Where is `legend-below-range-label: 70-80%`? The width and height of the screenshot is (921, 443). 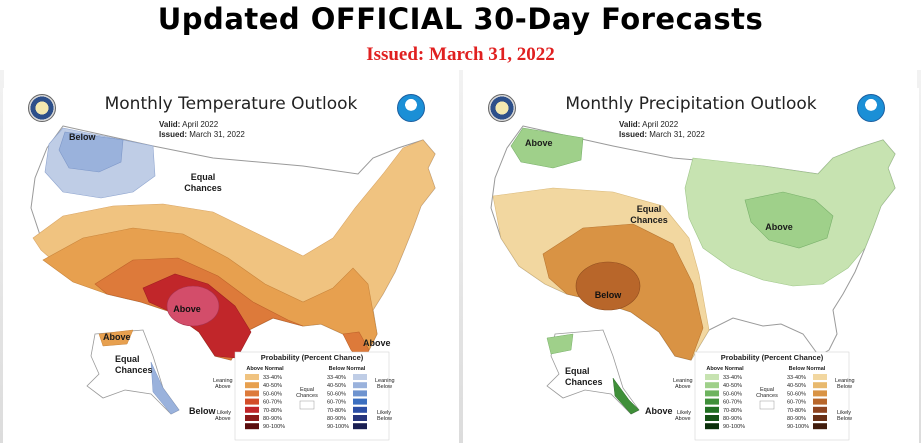 legend-below-range-label: 70-80% is located at coordinates (796, 411).